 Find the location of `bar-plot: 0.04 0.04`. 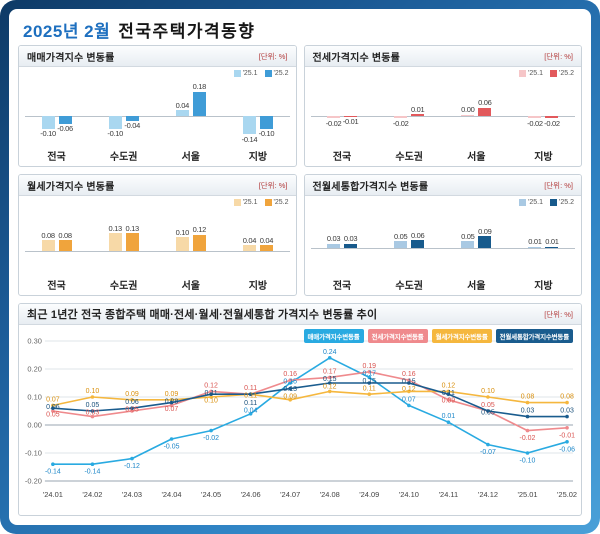

bar-plot: 0.04 0.04 is located at coordinates (257, 242).